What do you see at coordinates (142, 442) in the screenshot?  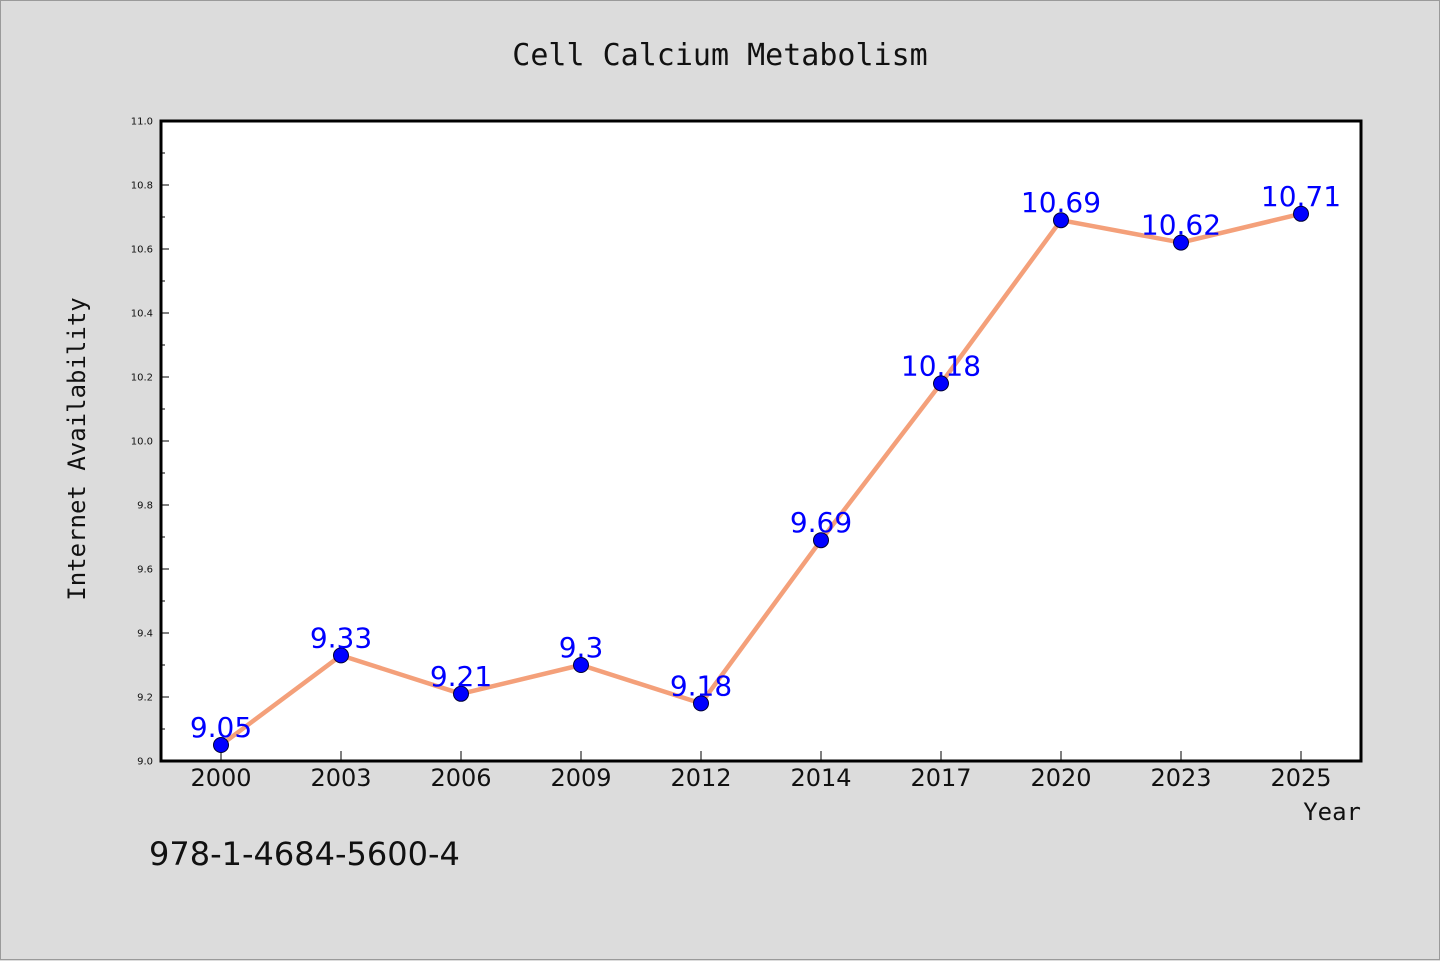 I see `y-tick-label: 10.0` at bounding box center [142, 442].